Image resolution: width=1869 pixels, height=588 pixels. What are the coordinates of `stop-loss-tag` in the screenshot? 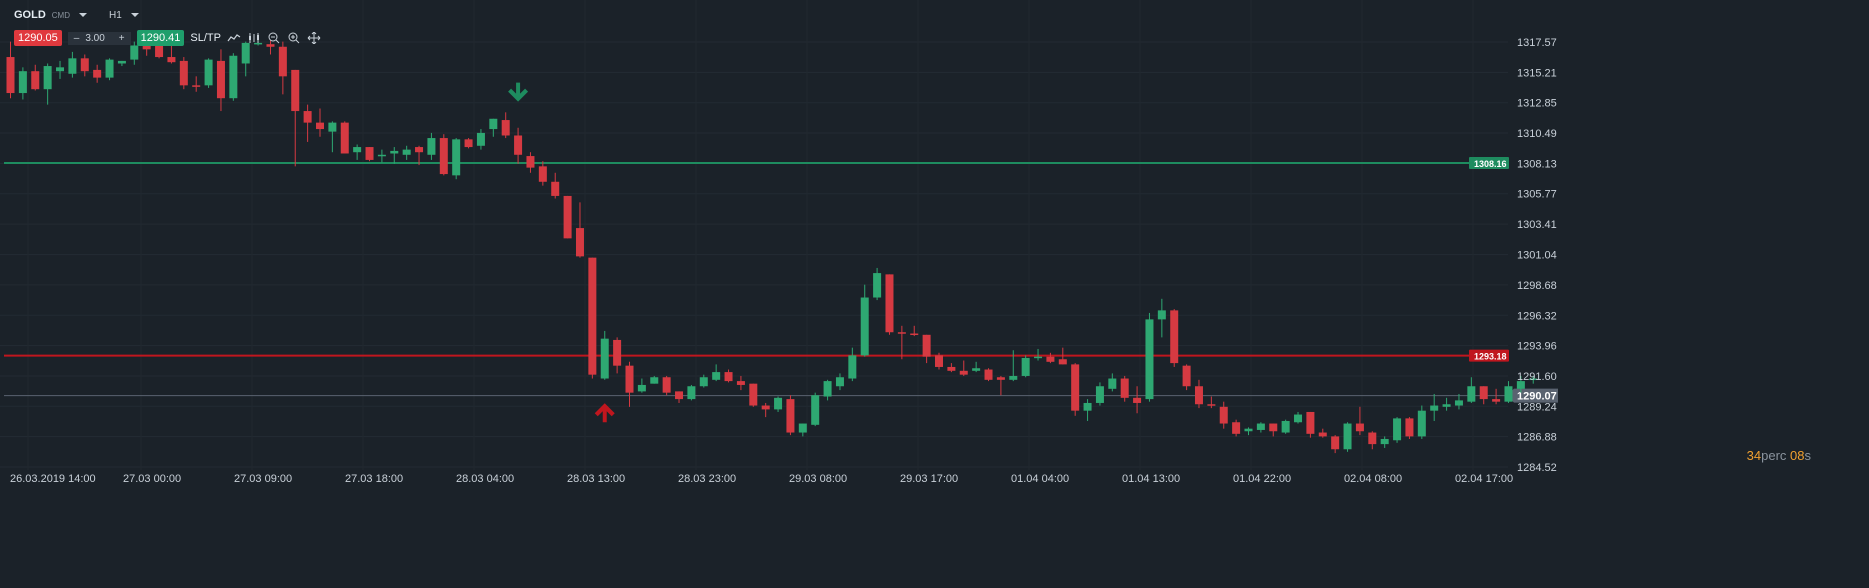 It's located at (1489, 355).